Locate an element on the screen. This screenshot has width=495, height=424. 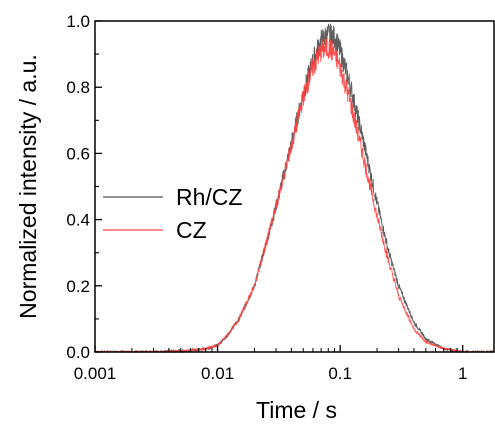
y-axis: 0.0 0.2 0.4 0.6 0.8 1.0 is located at coordinates (84, 187).